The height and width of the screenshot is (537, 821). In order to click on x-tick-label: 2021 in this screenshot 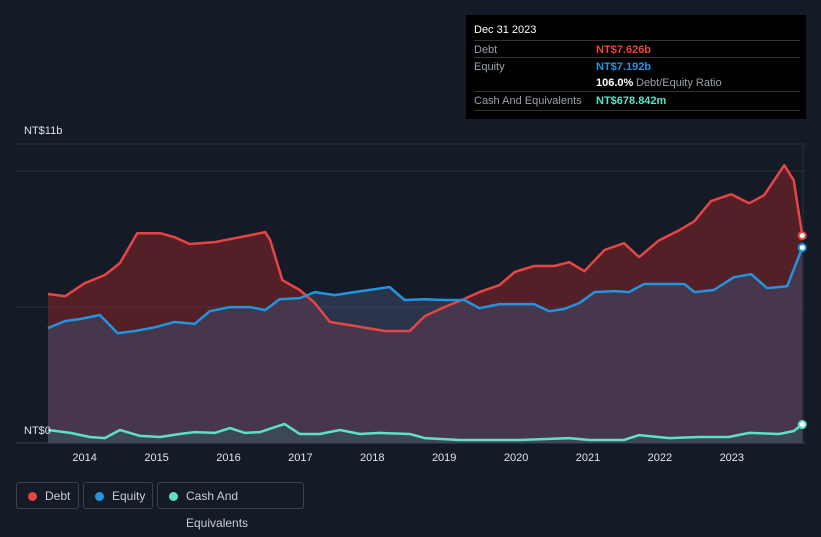, I will do `click(588, 458)`.